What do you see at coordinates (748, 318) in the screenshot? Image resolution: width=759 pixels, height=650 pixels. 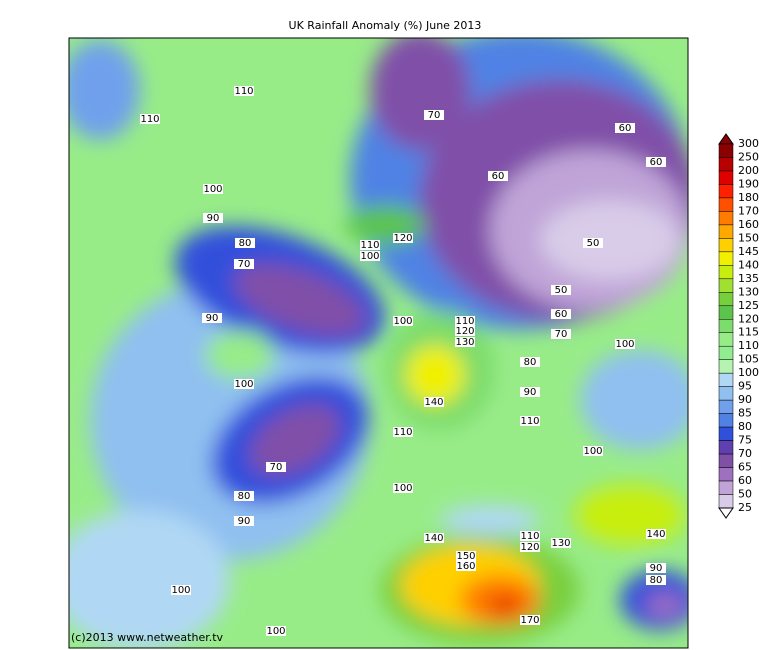 I see `legend-label: 120` at bounding box center [748, 318].